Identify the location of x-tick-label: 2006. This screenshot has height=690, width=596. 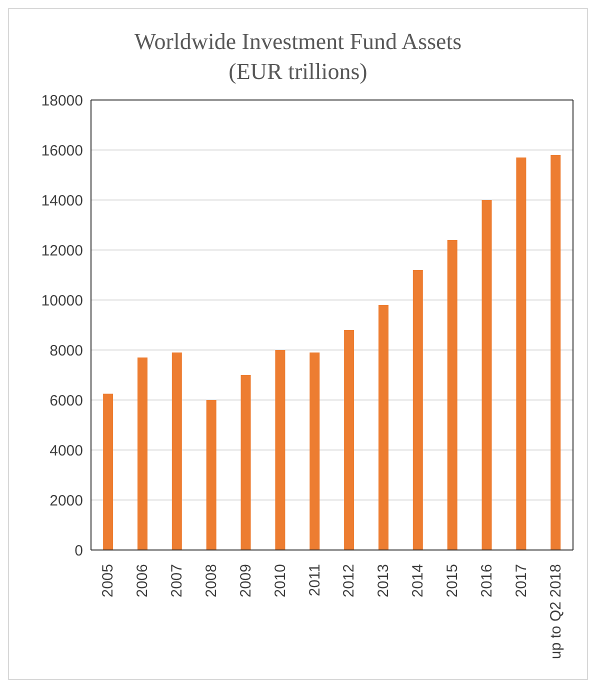
(143, 581).